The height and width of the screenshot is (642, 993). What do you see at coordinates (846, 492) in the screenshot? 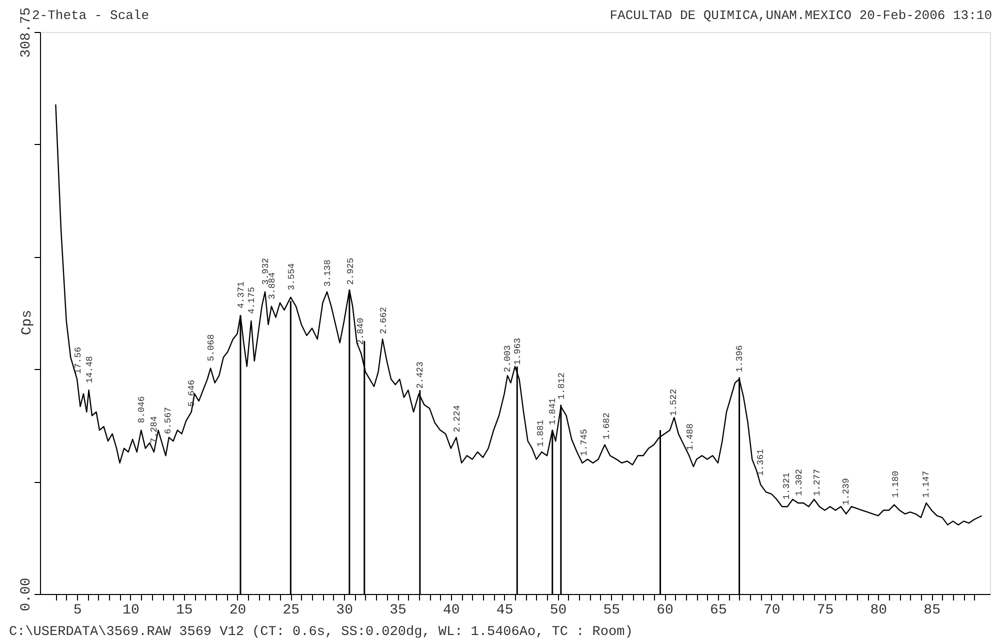
I see `annotation: 1.239` at bounding box center [846, 492].